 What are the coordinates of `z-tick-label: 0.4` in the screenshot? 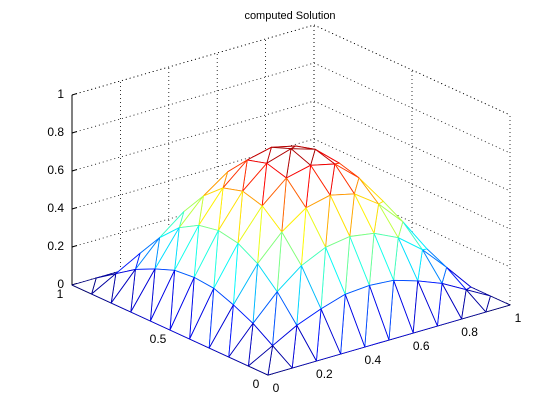 It's located at (55, 208).